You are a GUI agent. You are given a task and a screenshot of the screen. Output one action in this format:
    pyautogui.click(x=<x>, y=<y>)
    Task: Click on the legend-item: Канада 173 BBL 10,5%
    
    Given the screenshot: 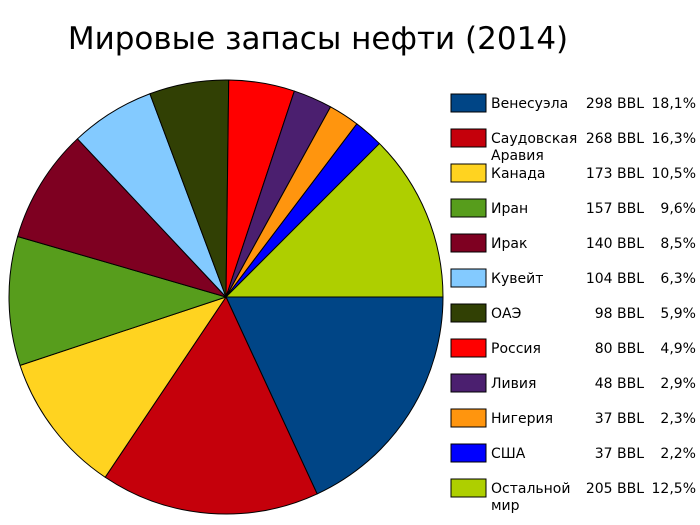 What is the action you would take?
    pyautogui.click(x=573, y=173)
    